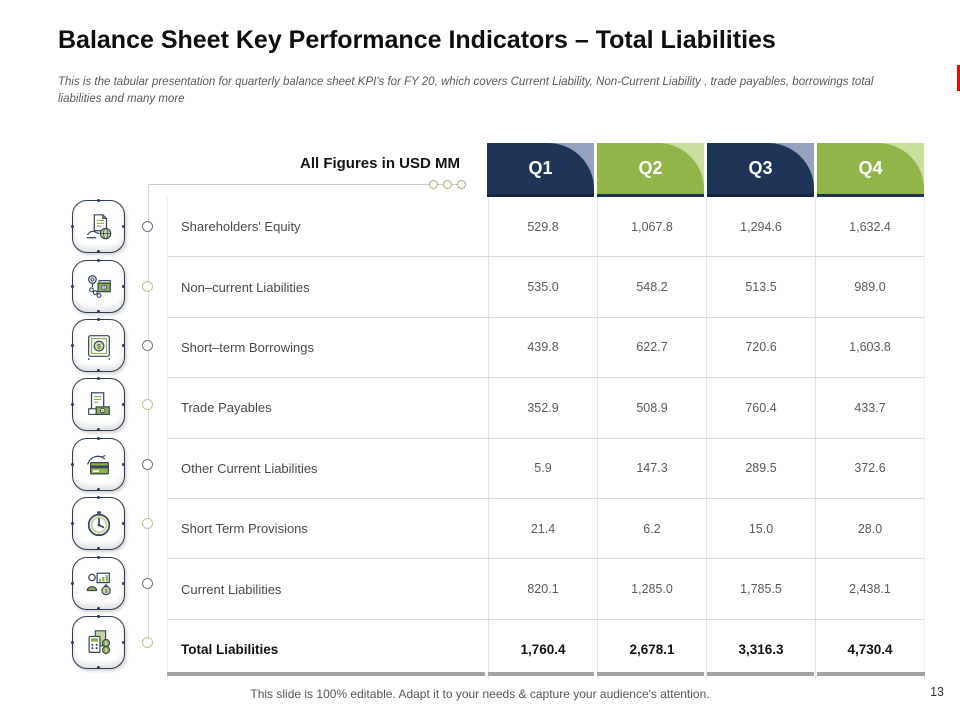  I want to click on cell-value: 2,438.1, so click(869, 589).